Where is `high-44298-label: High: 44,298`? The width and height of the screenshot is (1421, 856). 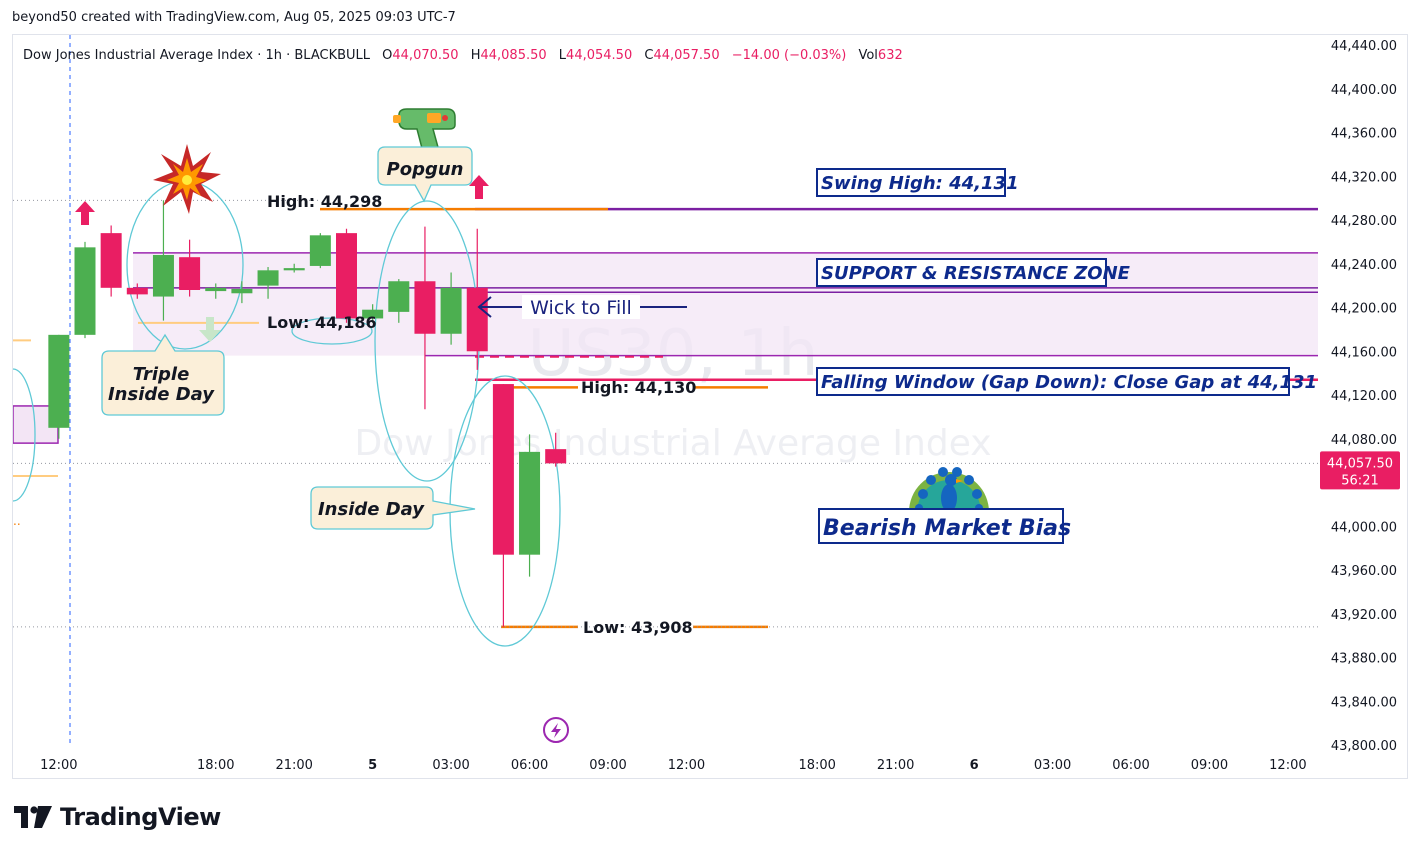
high-44298-label: High: 44,298 is located at coordinates (324, 201).